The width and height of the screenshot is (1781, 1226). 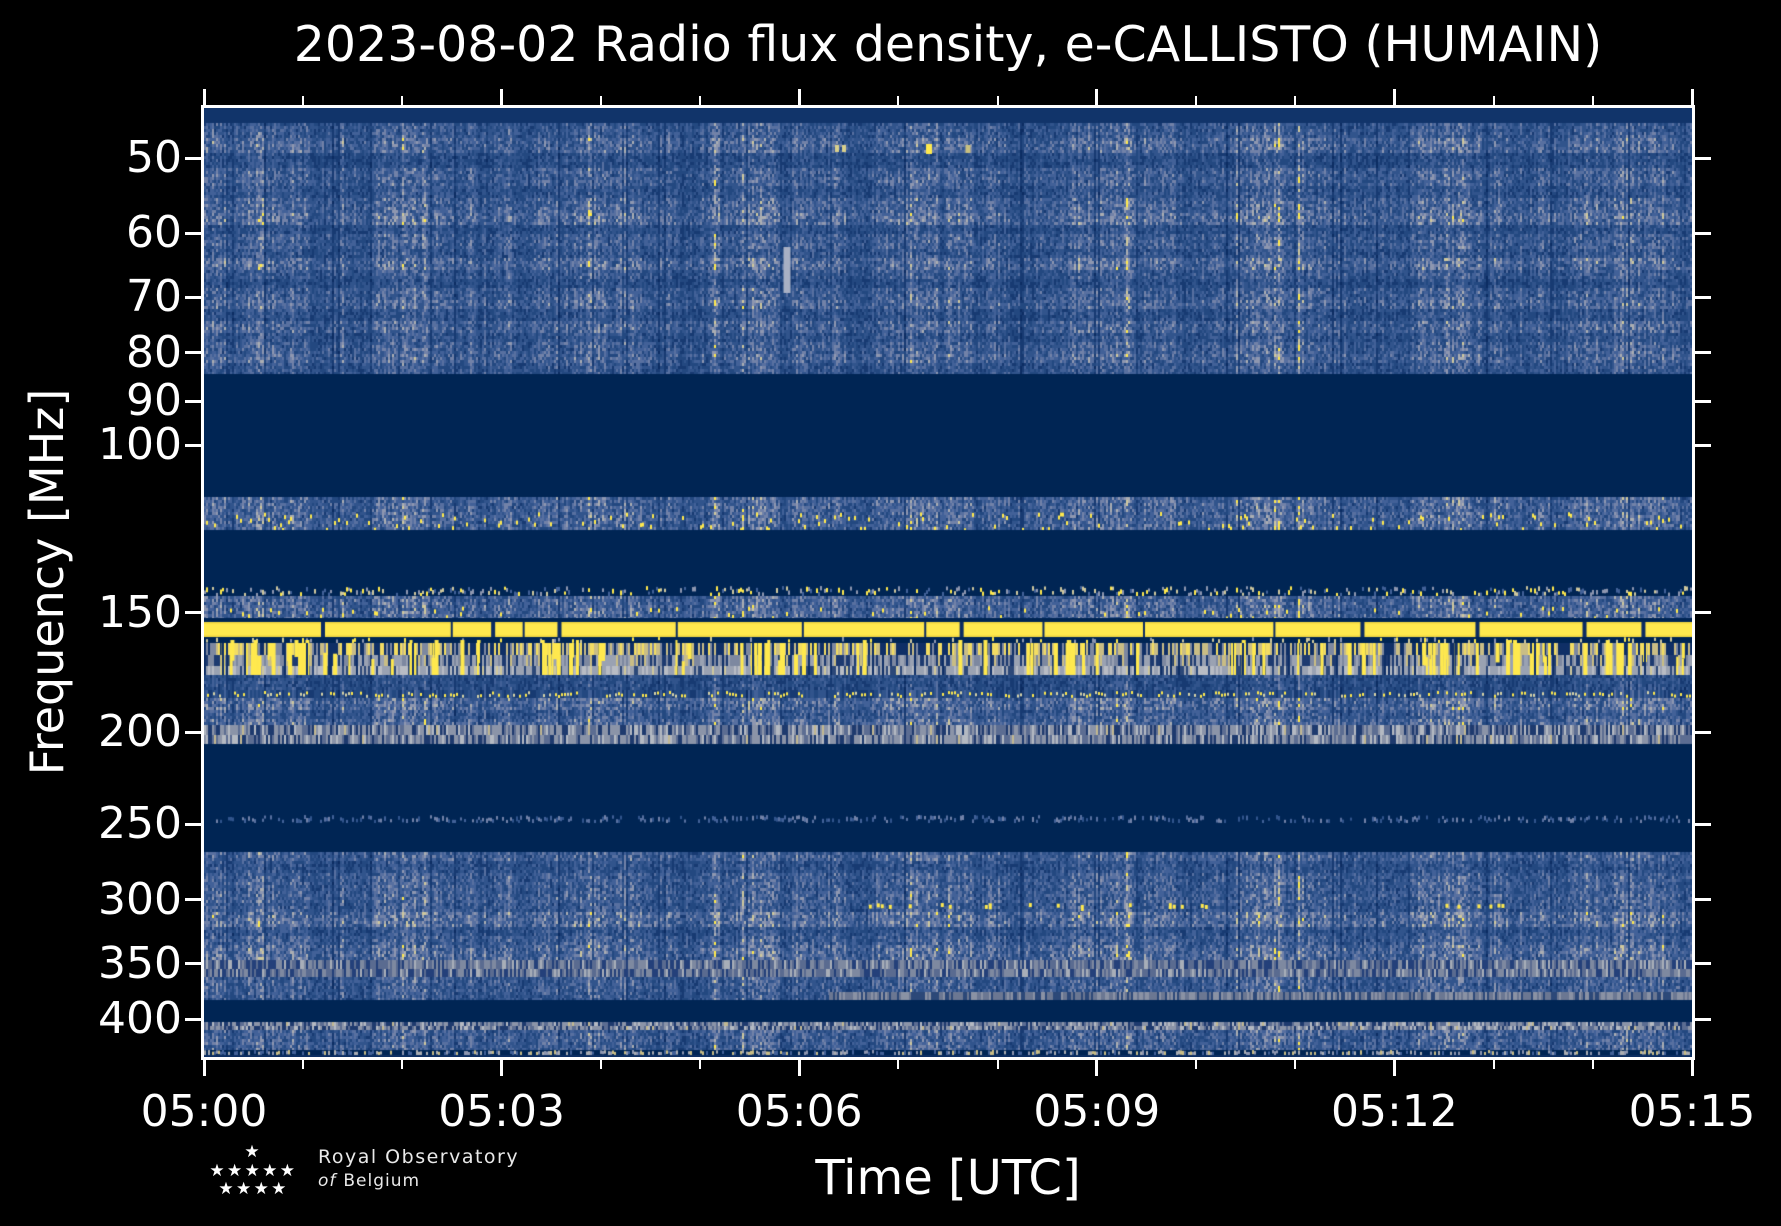 I want to click on x-axis-label: Time [UTC], so click(x=948, y=1178).